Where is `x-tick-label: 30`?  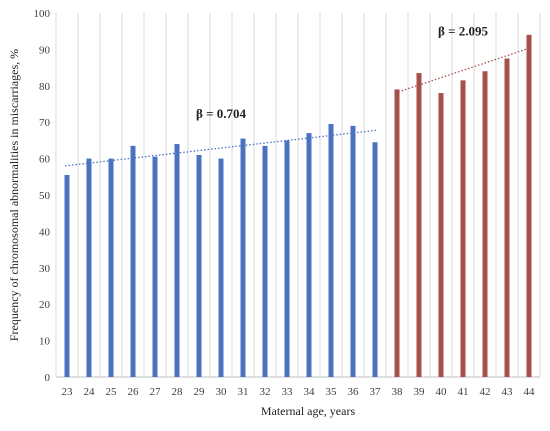 x-tick-label: 30 is located at coordinates (222, 392).